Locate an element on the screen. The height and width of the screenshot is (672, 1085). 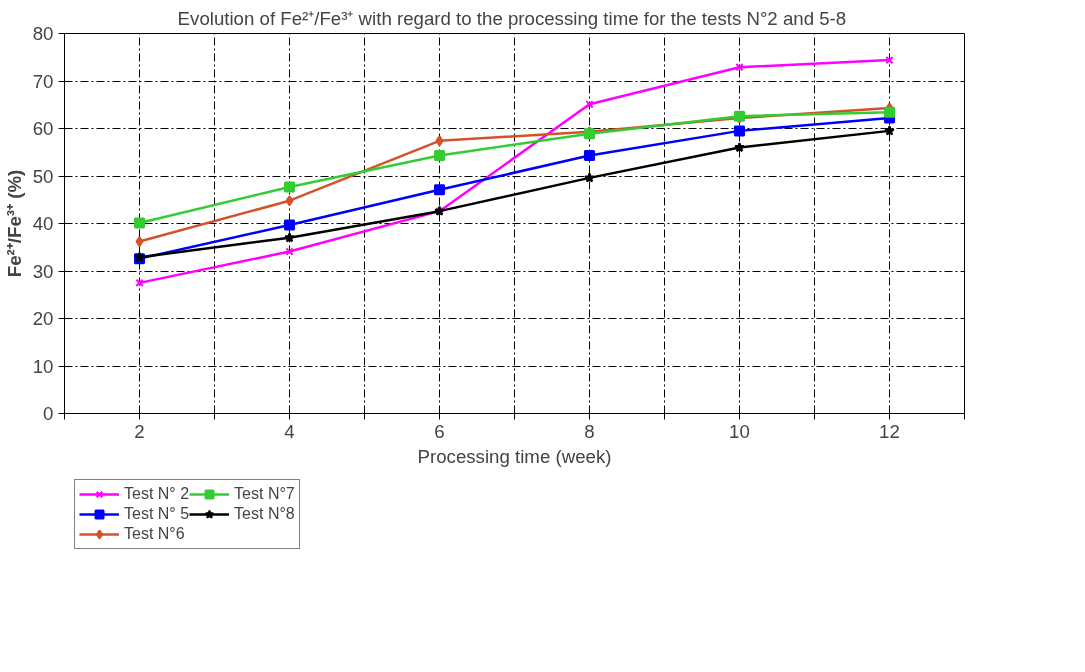
x-axis-title: Processing time (week) is located at coordinates (514, 456).